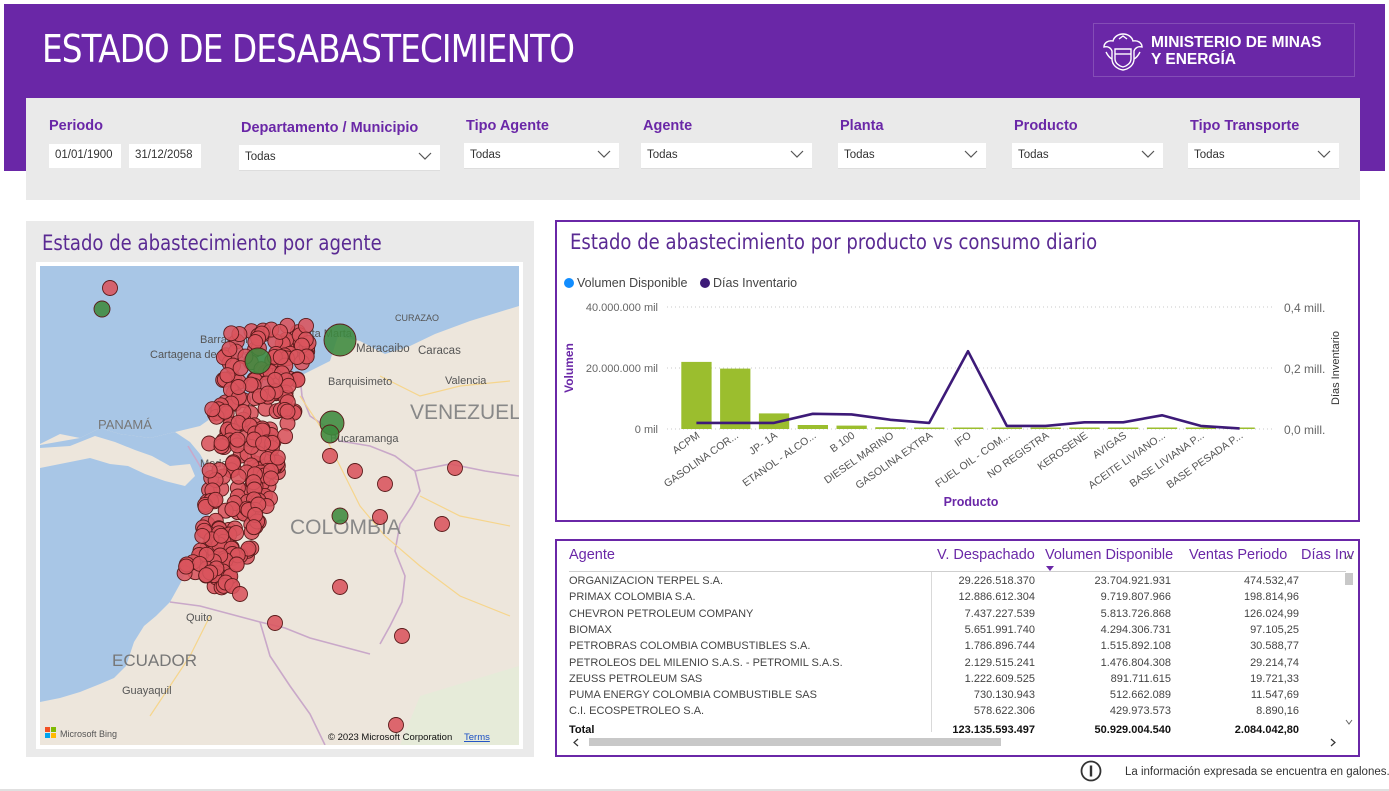 This screenshot has width=1389, height=791. What do you see at coordinates (1109, 555) in the screenshot?
I see `column-header-volumen-disponible: Volumen Disponible` at bounding box center [1109, 555].